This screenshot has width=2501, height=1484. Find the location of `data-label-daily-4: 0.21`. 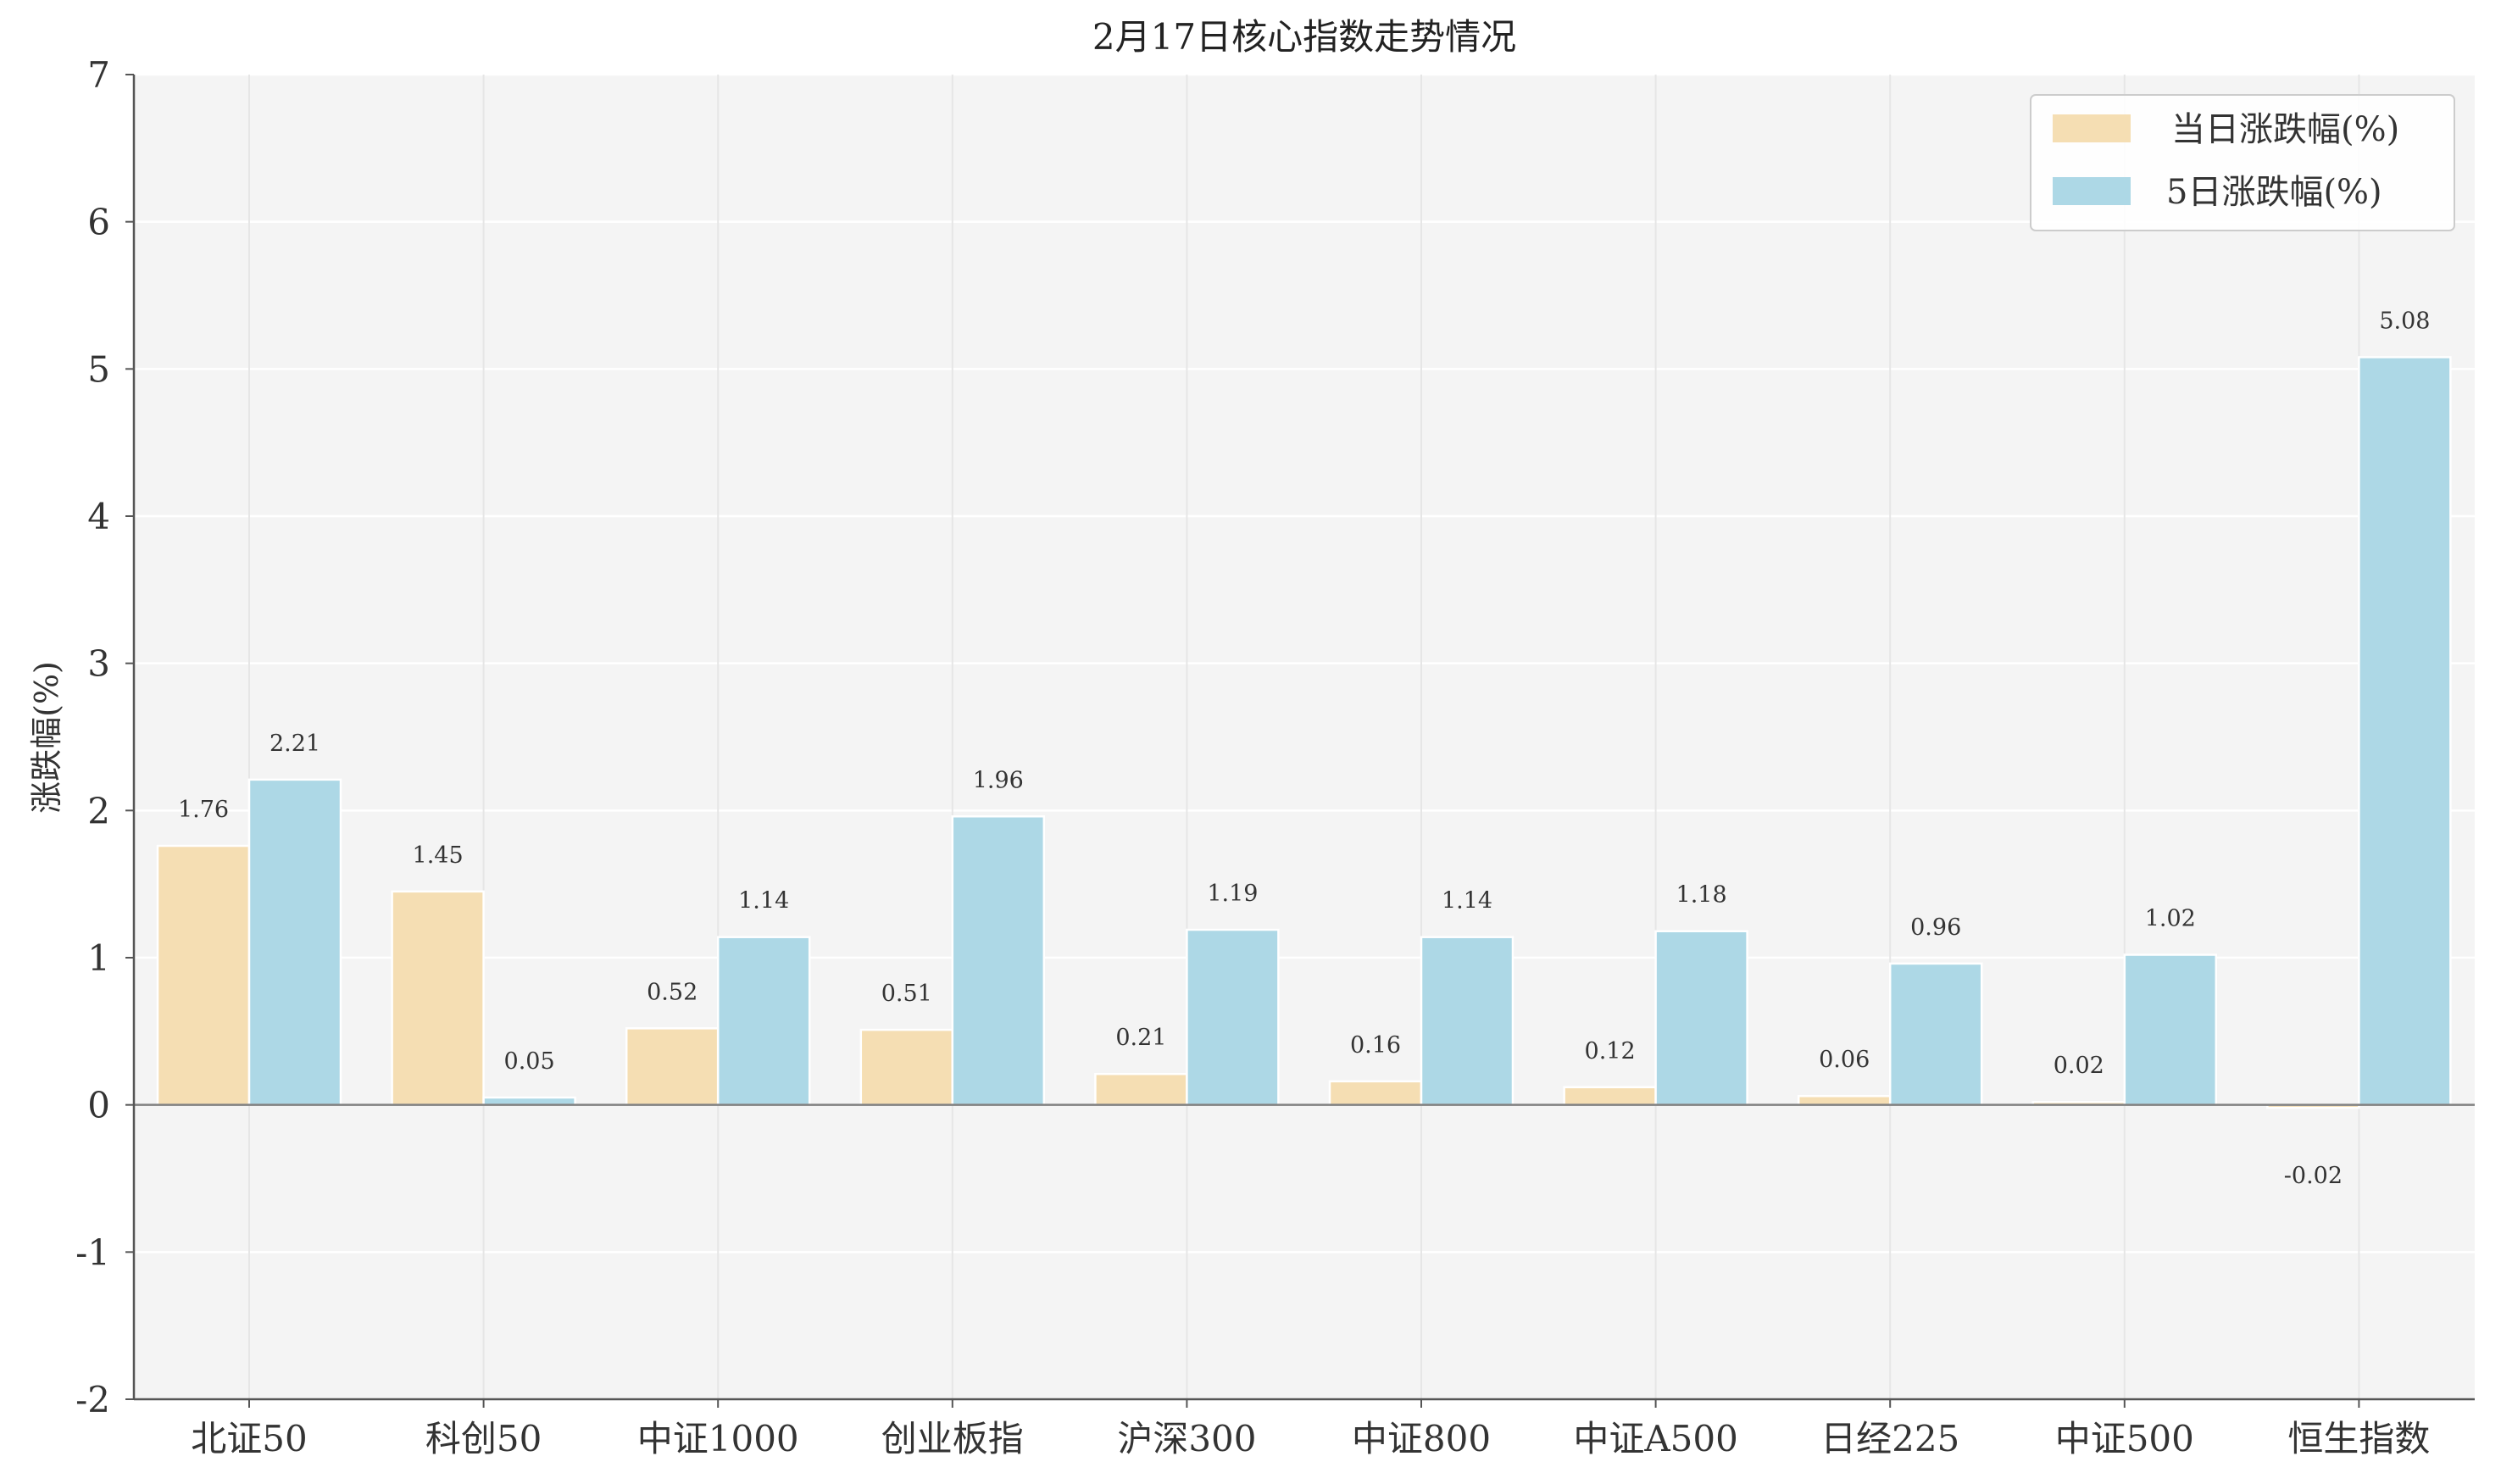

data-label-daily-4: 0.21 is located at coordinates (1140, 1038).